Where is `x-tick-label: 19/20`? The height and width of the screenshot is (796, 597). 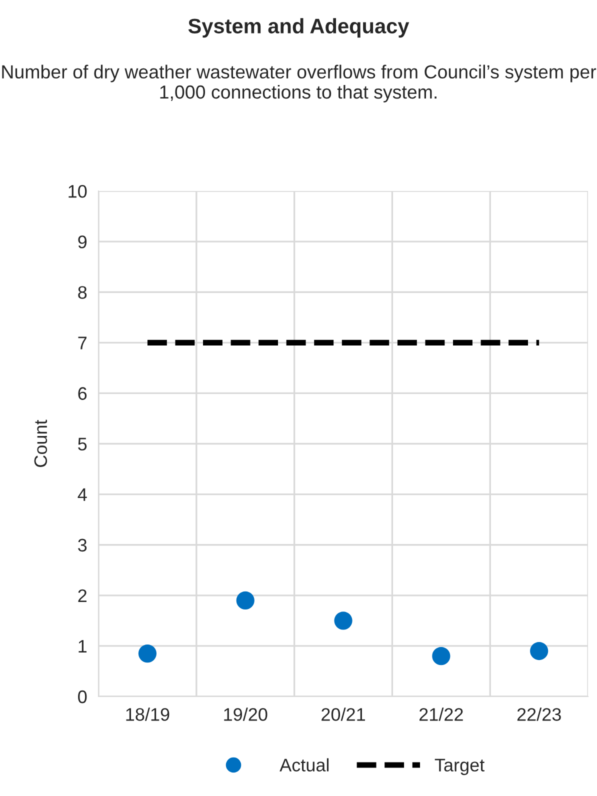 x-tick-label: 19/20 is located at coordinates (246, 714).